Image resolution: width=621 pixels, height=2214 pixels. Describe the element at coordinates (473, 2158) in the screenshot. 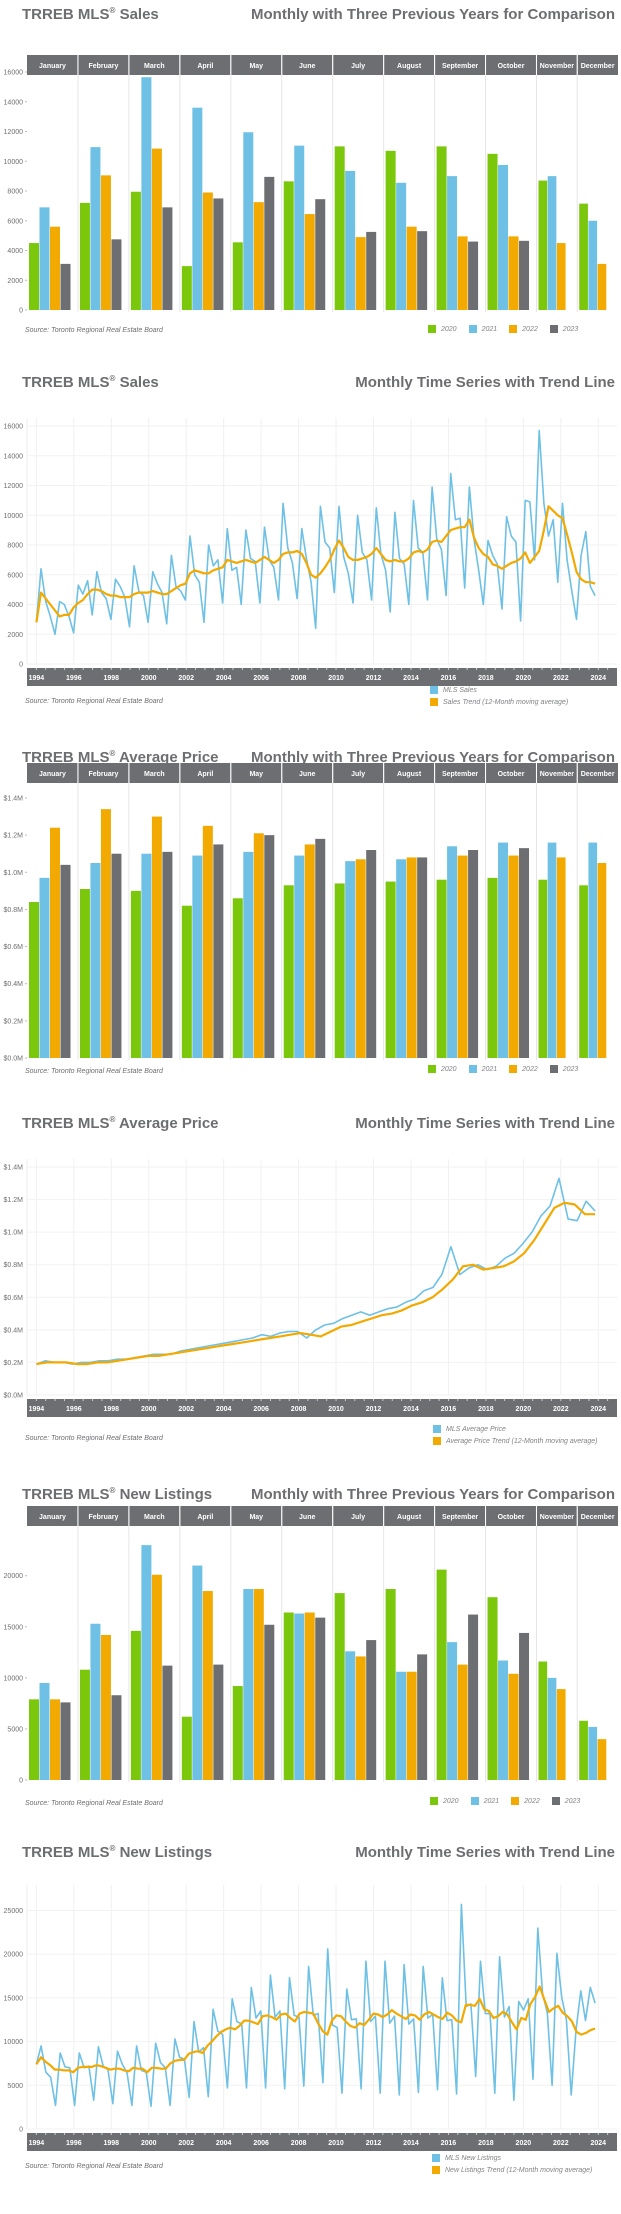

I see `legend-label: MLS New Listings` at that location.